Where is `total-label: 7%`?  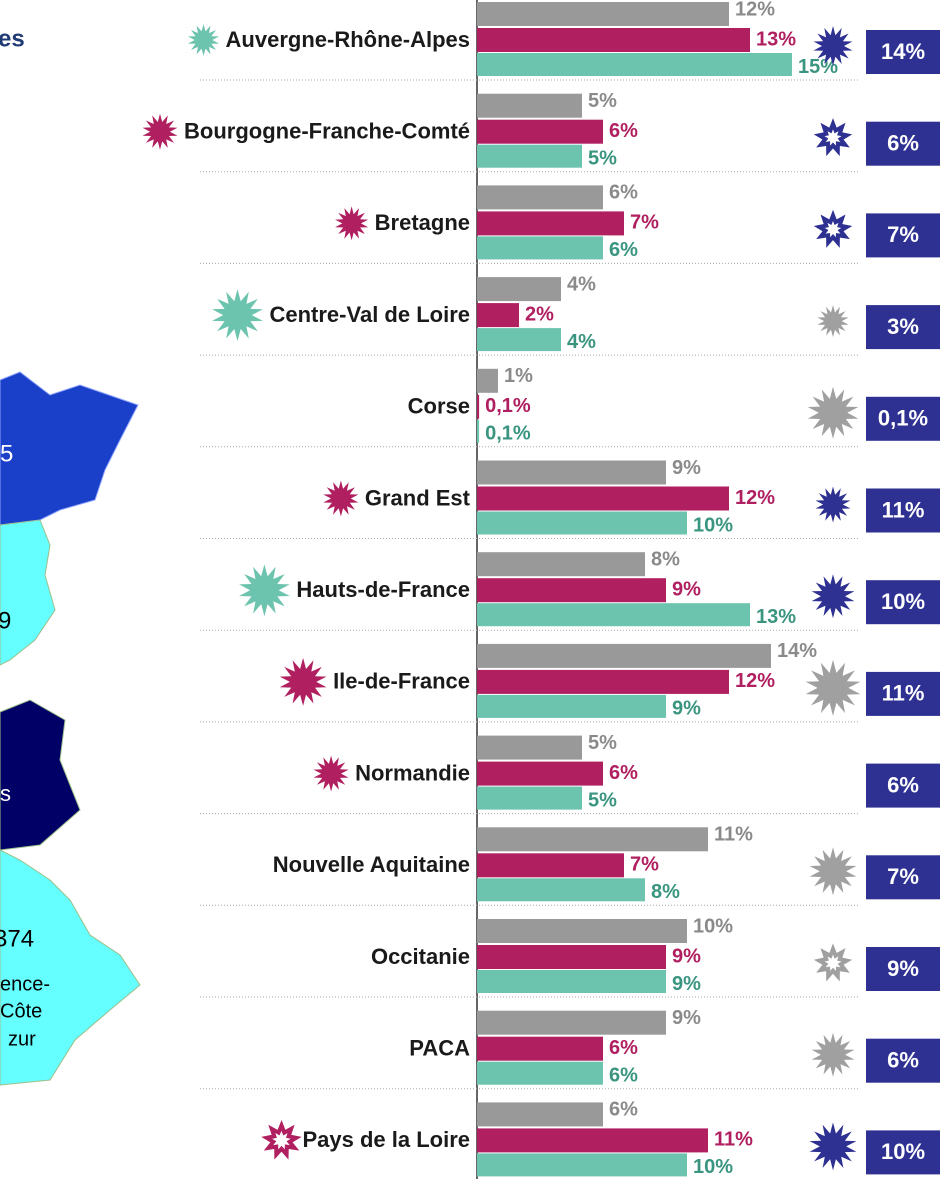 total-label: 7% is located at coordinates (903, 876).